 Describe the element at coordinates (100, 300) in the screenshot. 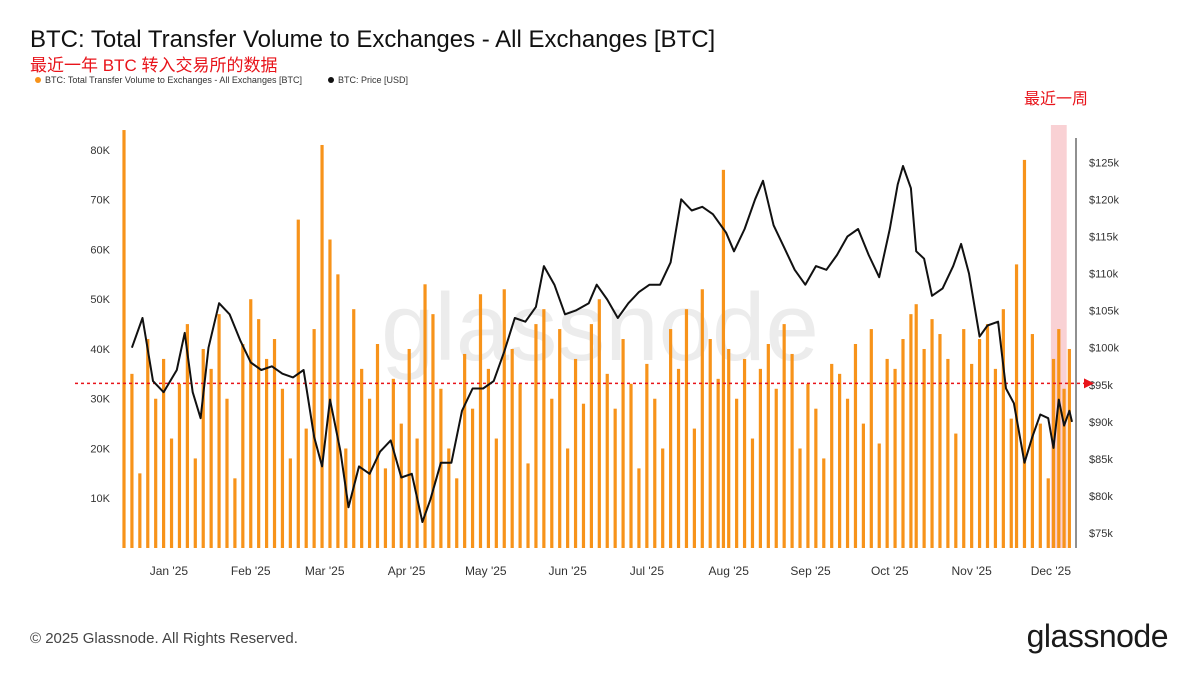

I see `left-tick-label: 50K` at that location.